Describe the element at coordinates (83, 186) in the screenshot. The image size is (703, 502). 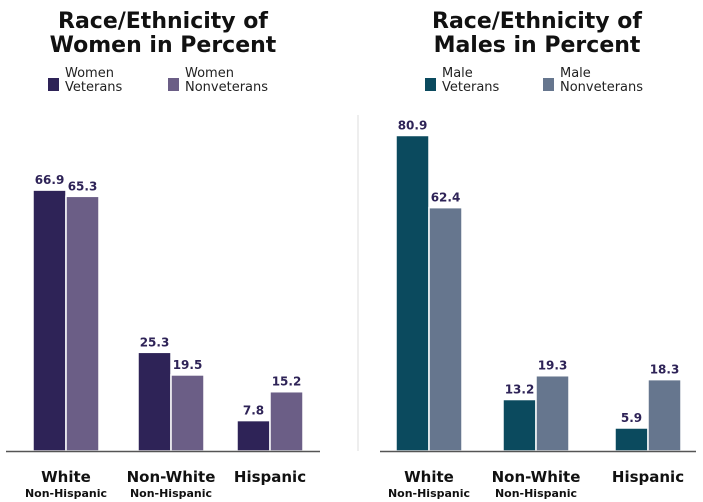
I see `value-label-1-series-2: 65.3` at that location.